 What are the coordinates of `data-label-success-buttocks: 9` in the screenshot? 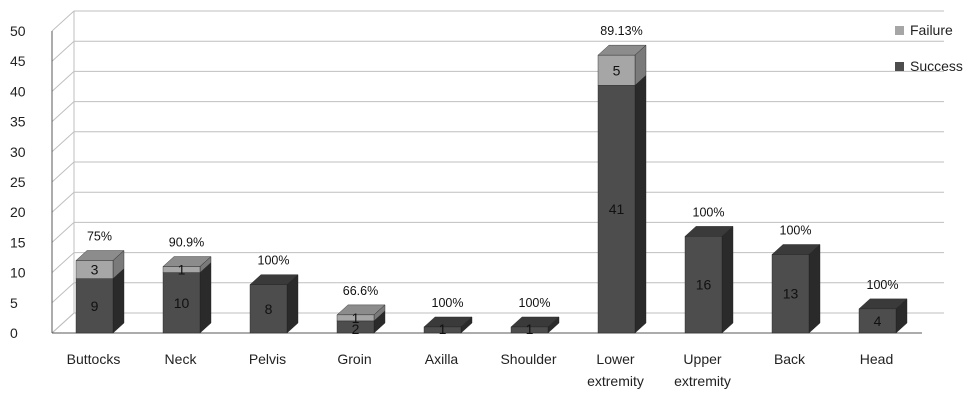 It's located at (95, 306).